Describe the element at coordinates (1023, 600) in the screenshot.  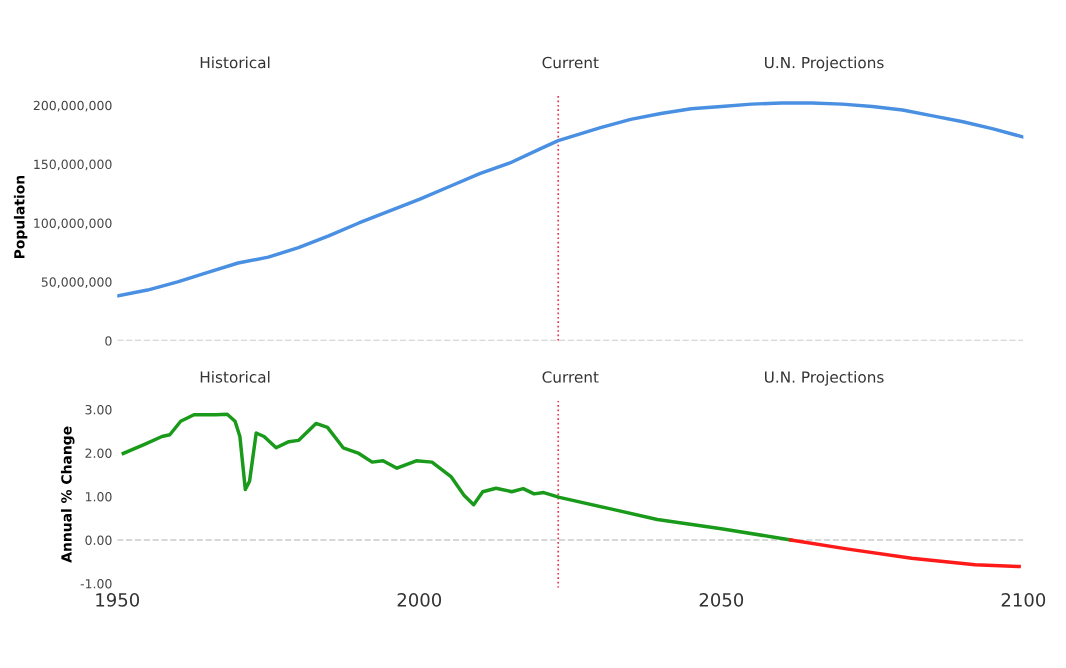
I see `x-tick-label: 2100` at that location.